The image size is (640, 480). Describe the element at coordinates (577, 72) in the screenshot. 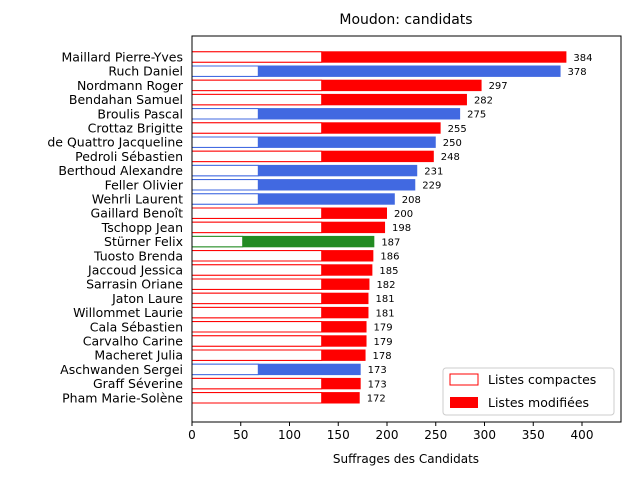

I see `value-label: 378` at that location.